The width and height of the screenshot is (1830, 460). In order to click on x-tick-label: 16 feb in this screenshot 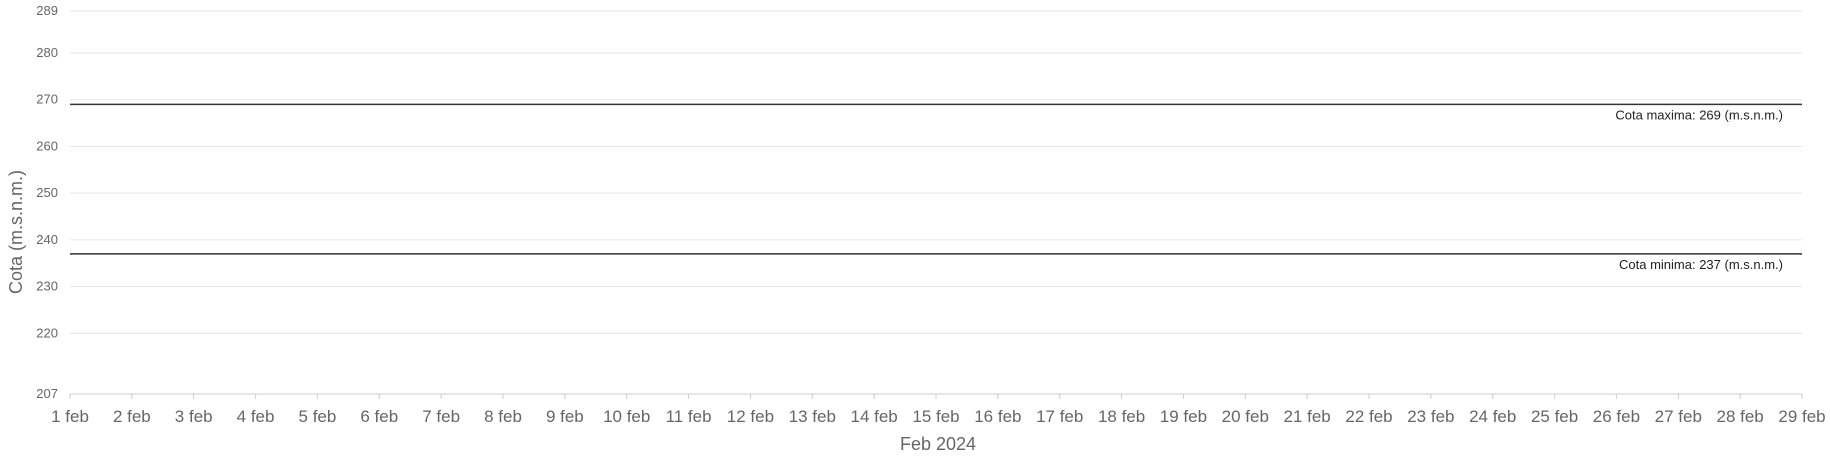, I will do `click(997, 416)`.